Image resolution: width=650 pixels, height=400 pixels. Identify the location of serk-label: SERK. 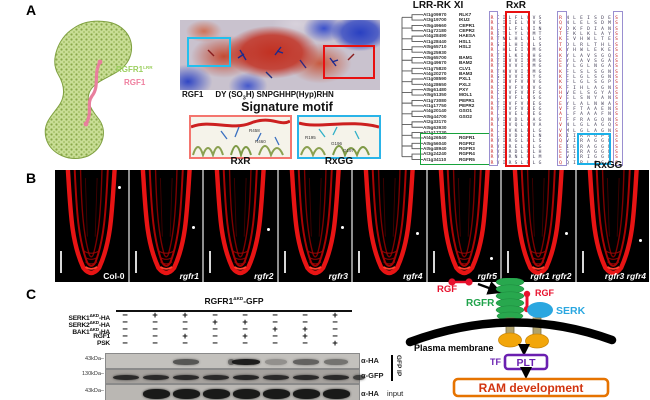
(571, 311).